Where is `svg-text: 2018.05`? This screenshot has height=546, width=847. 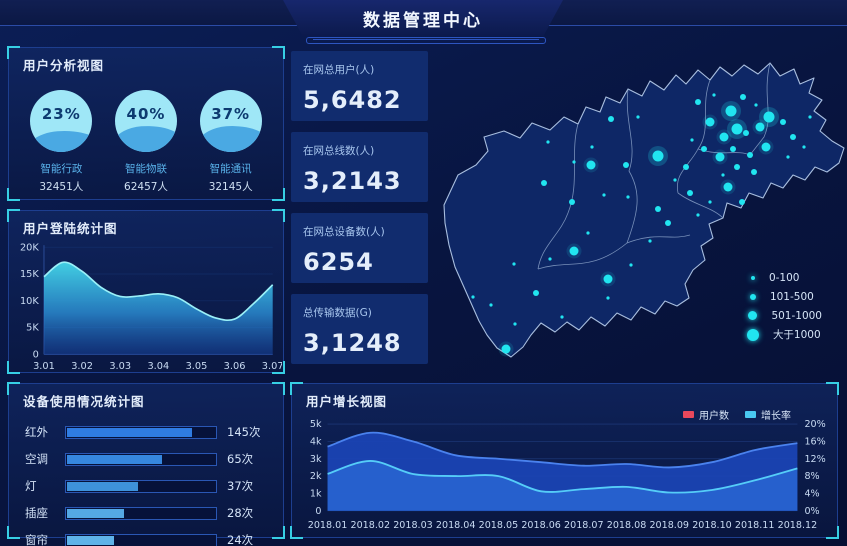
svg-text: 2018.05 is located at coordinates (499, 525).